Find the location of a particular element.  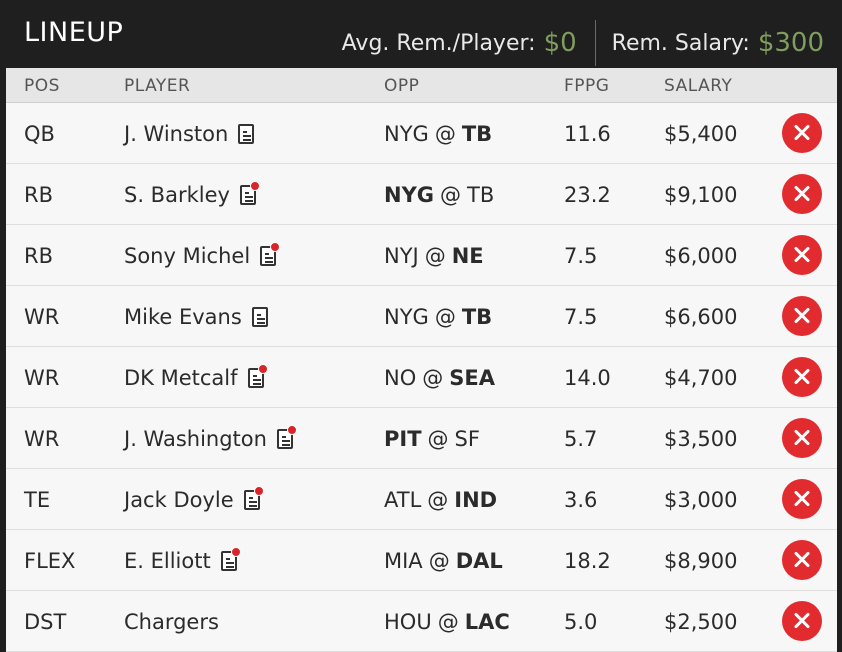

table-row: QB J. Winston NYG @ TB 11.6 $5,400 is located at coordinates (421, 133).